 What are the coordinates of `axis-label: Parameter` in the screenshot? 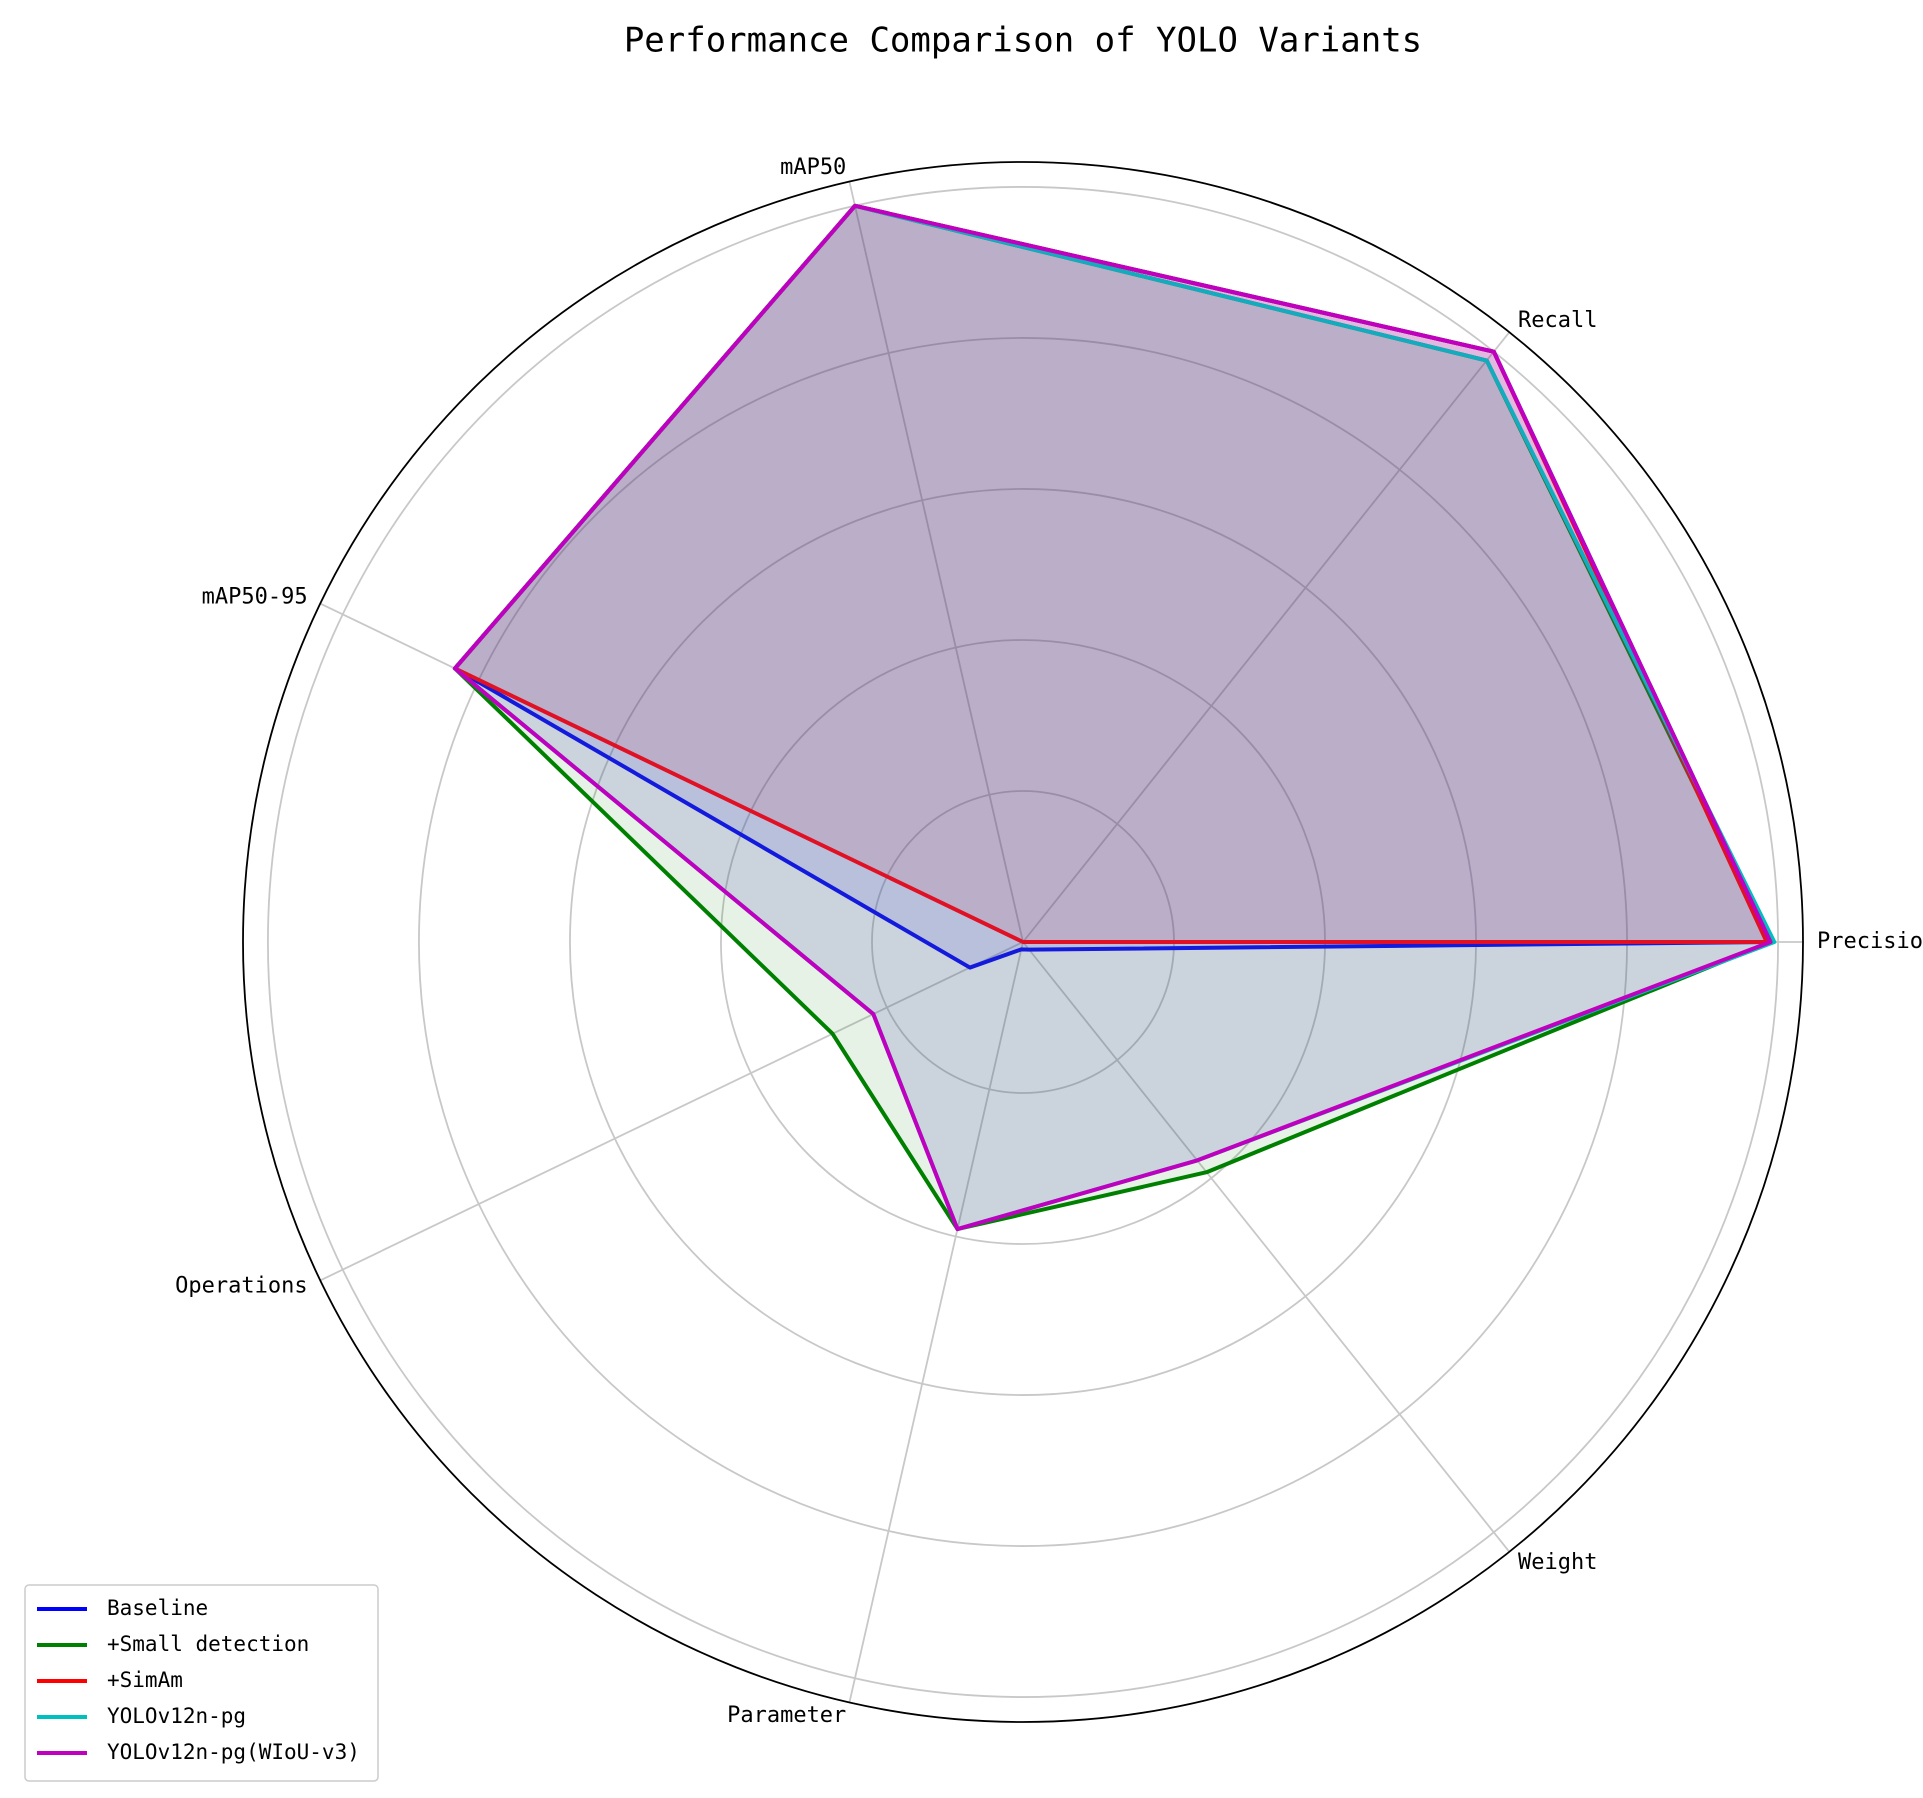 It's located at (786, 1715).